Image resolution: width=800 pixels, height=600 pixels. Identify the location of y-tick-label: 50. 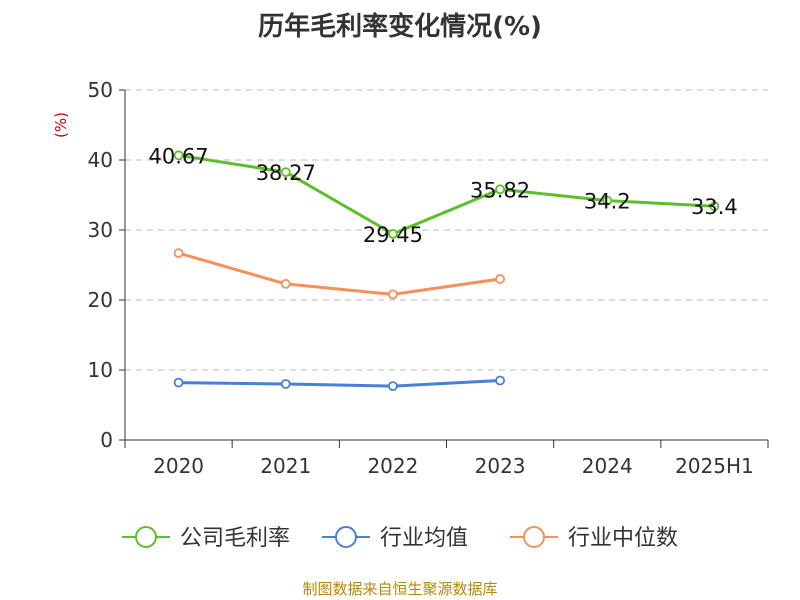
(100, 90).